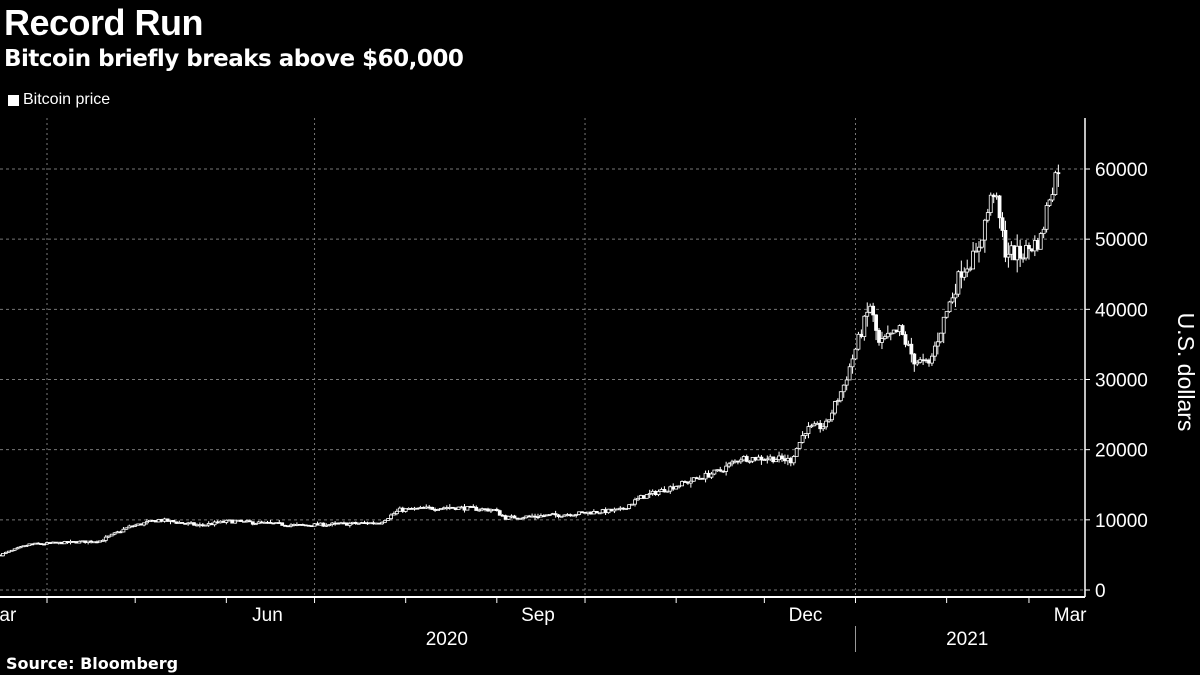  Describe the element at coordinates (13, 100) in the screenshot. I see `legend-swatch` at that location.